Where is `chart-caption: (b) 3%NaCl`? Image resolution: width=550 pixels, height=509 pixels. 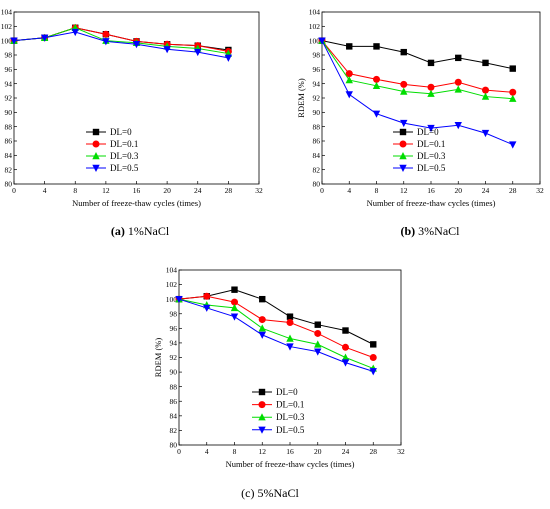
chart-caption: (b) 3%NaCl is located at coordinates (431, 231).